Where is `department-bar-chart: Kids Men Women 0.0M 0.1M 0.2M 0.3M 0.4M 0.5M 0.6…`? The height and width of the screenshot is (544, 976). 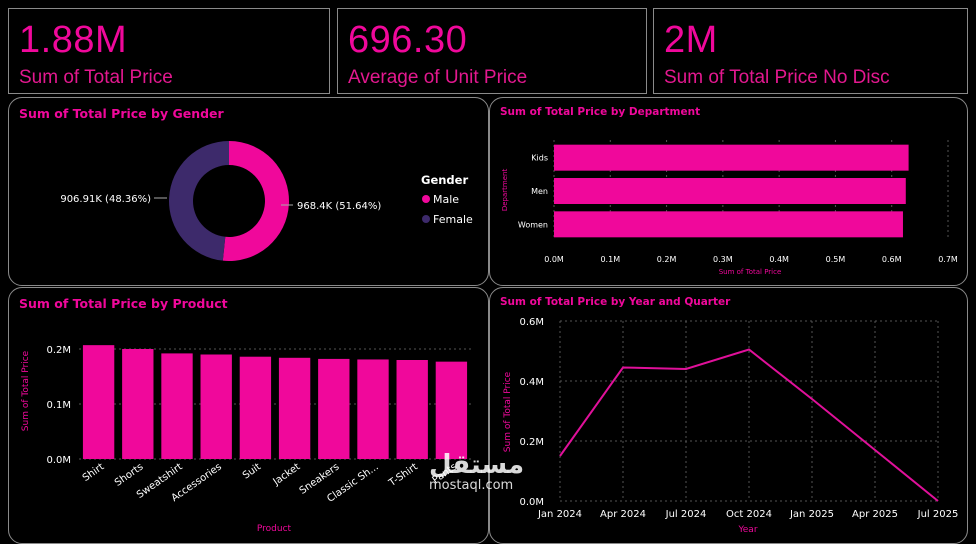
department-bar-chart: Kids Men Women 0.0M 0.1M 0.2M 0.3M 0.4M 0.5M 0.6… is located at coordinates (729, 208).